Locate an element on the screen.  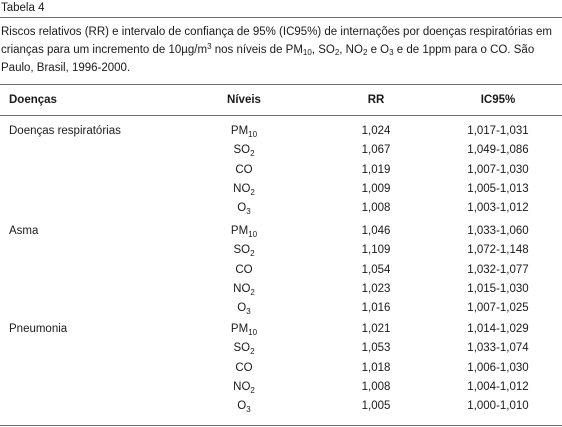
rr-value: 1,046 is located at coordinates (376, 231).